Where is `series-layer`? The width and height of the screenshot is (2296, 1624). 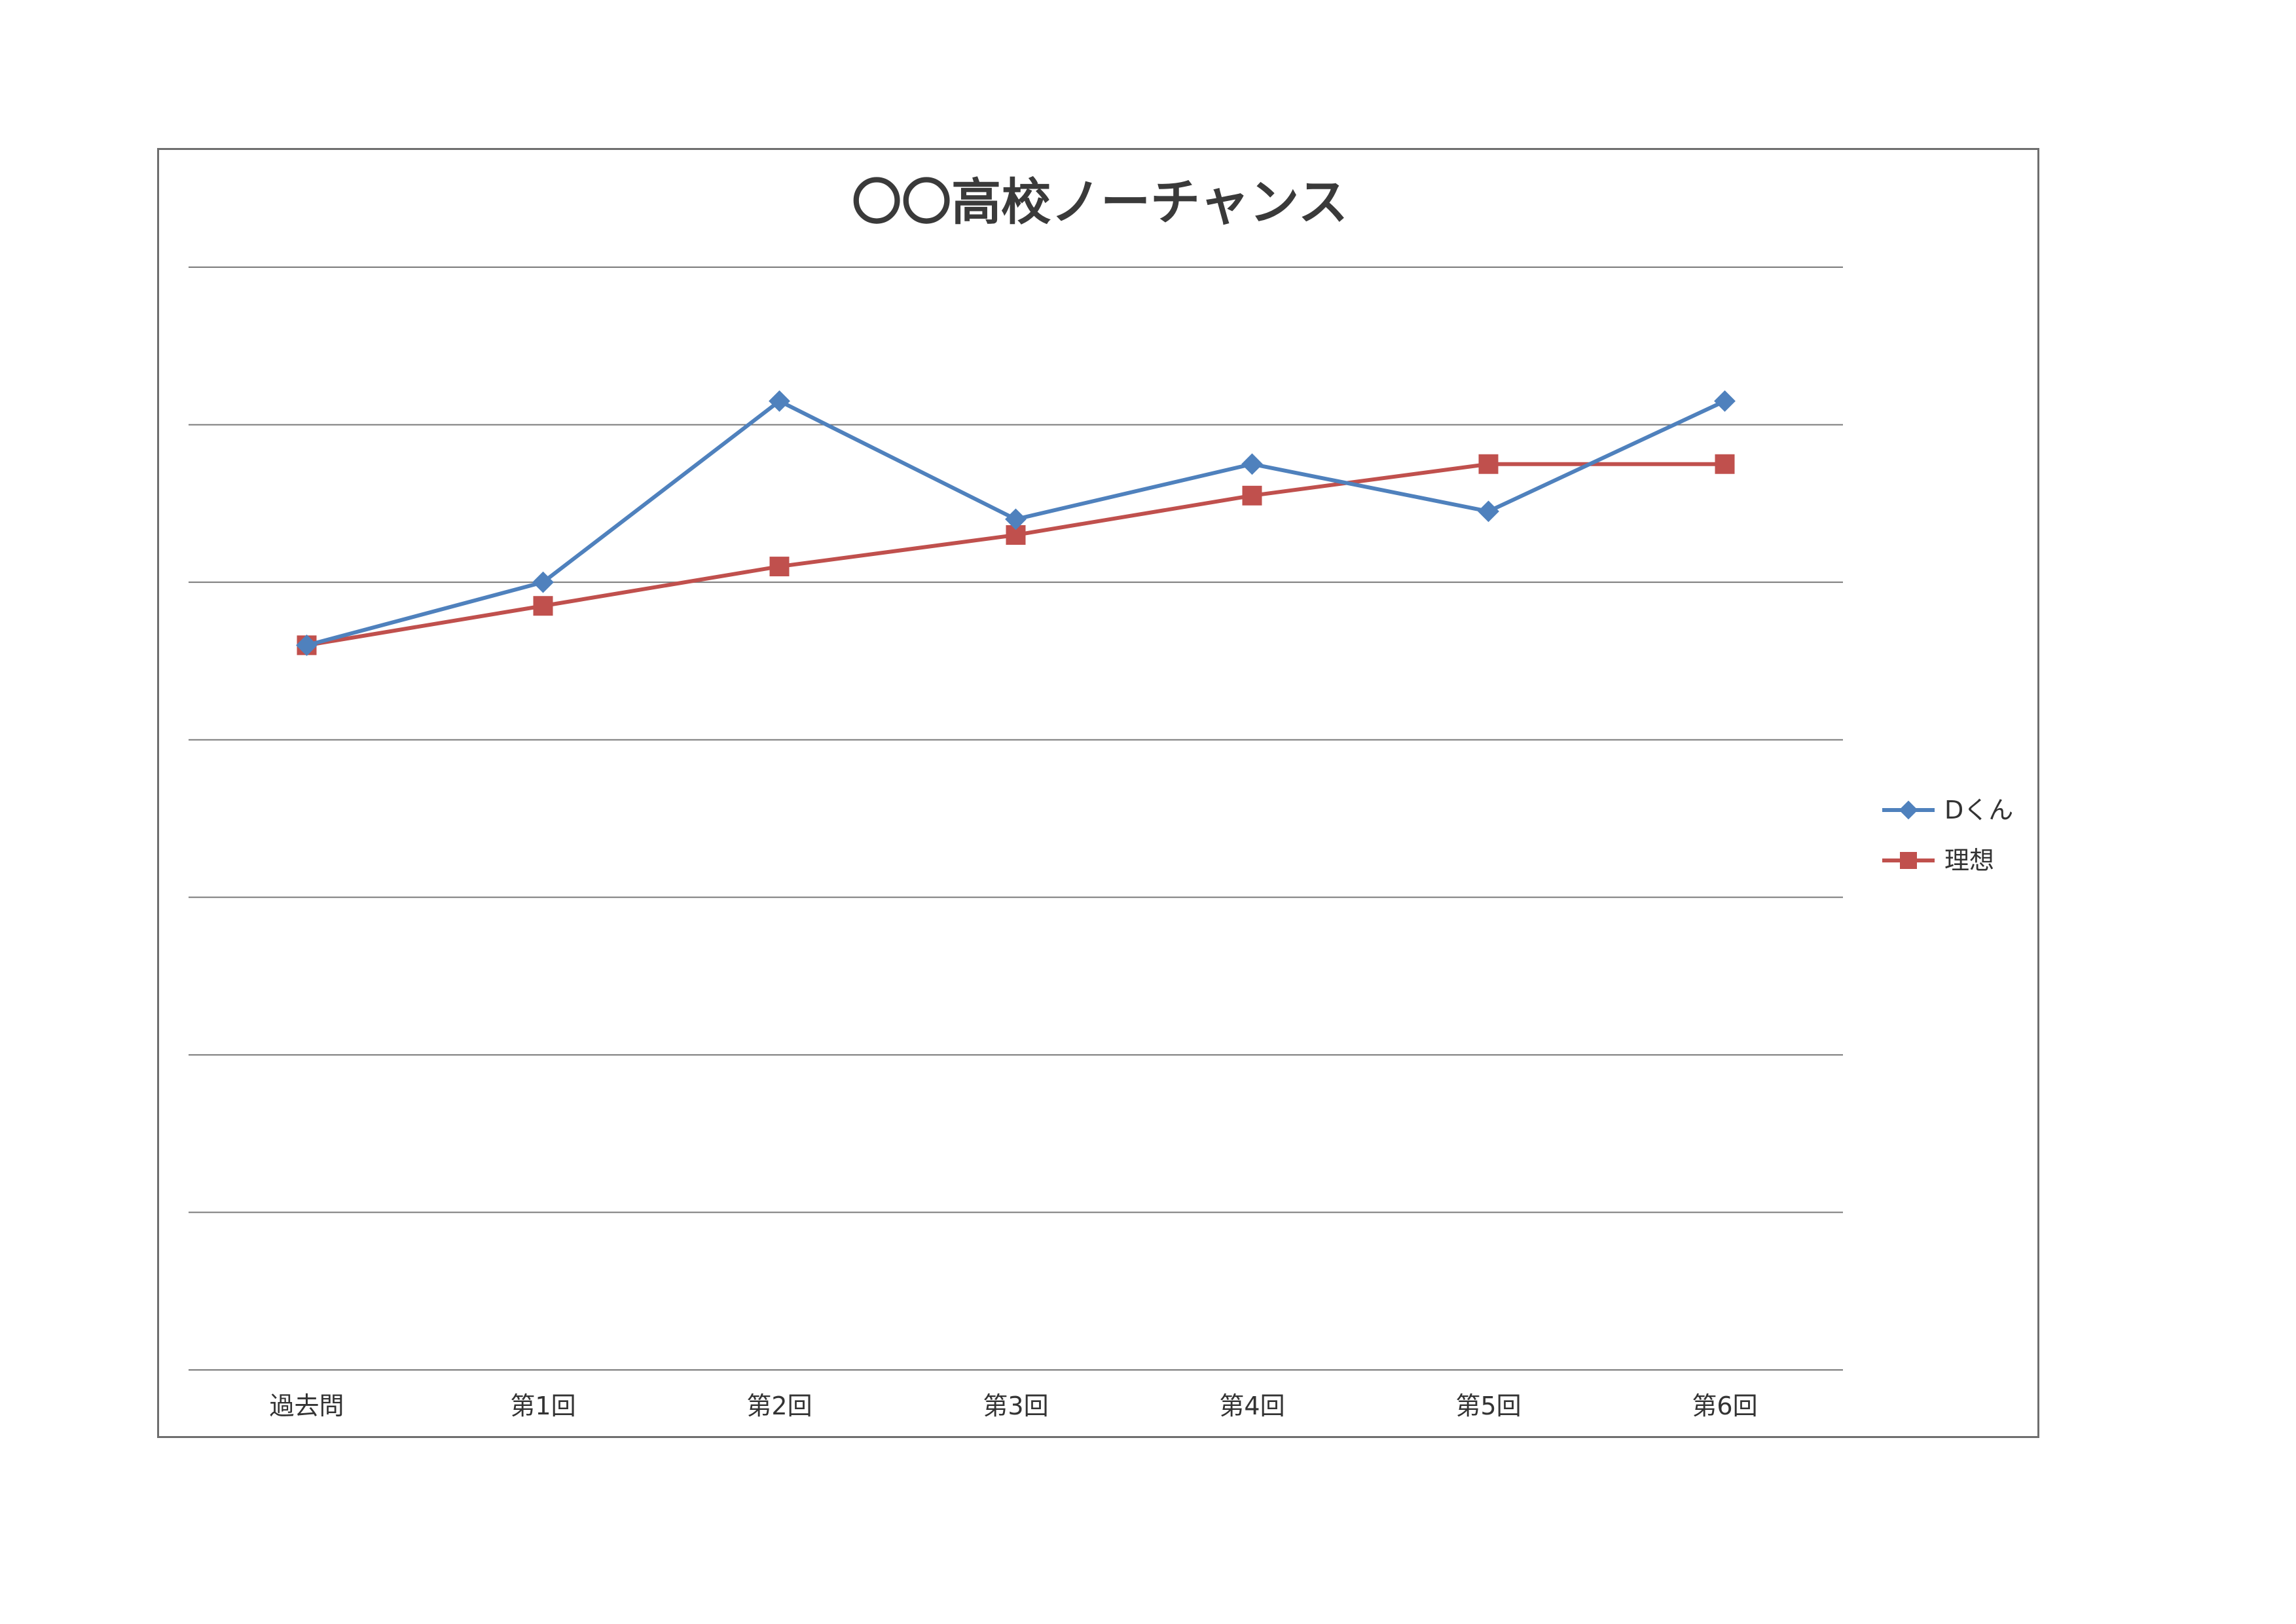
series-layer is located at coordinates (1016, 523).